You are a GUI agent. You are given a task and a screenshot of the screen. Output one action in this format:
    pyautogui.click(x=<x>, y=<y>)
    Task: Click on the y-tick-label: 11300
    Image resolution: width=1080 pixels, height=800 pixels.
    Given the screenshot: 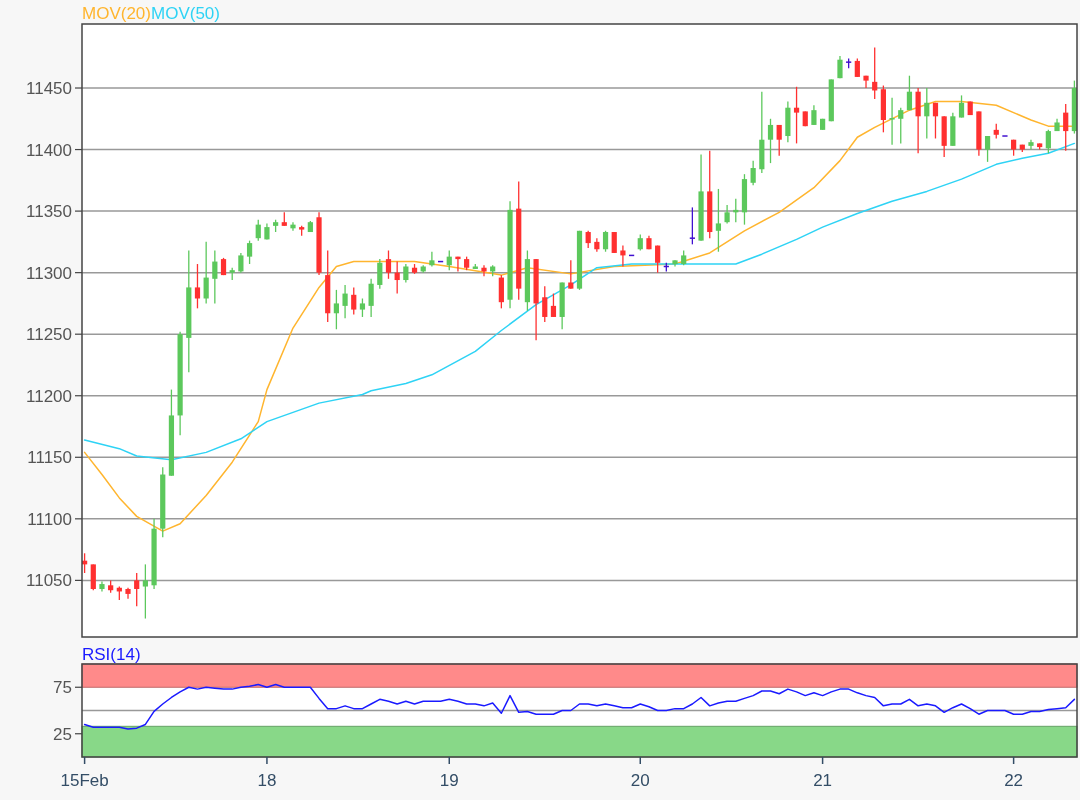 What is the action you would take?
    pyautogui.click(x=48, y=273)
    